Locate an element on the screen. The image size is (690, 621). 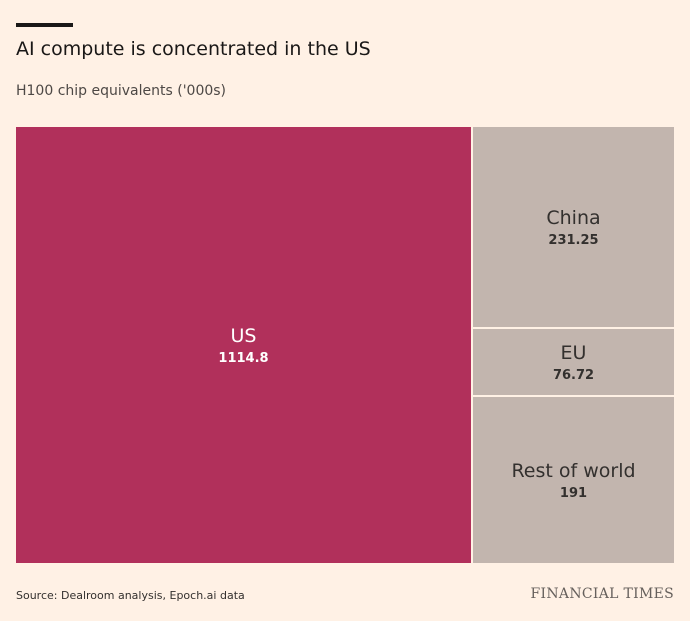
top-rule is located at coordinates (44, 25).